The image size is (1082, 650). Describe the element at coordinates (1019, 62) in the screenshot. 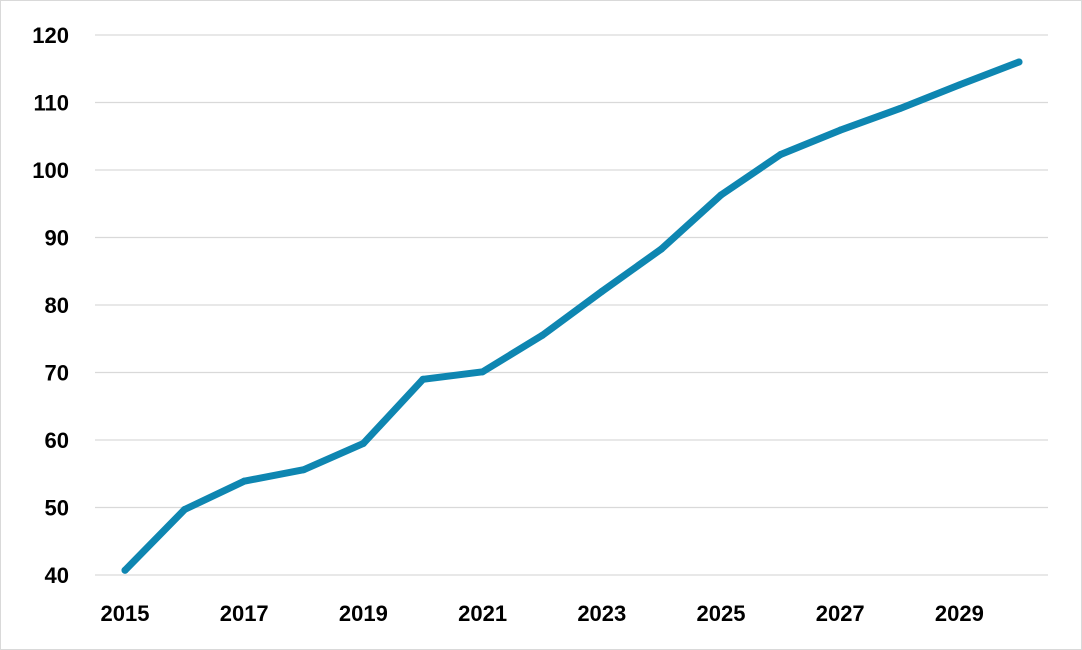

I see `data-point-2030` at that location.